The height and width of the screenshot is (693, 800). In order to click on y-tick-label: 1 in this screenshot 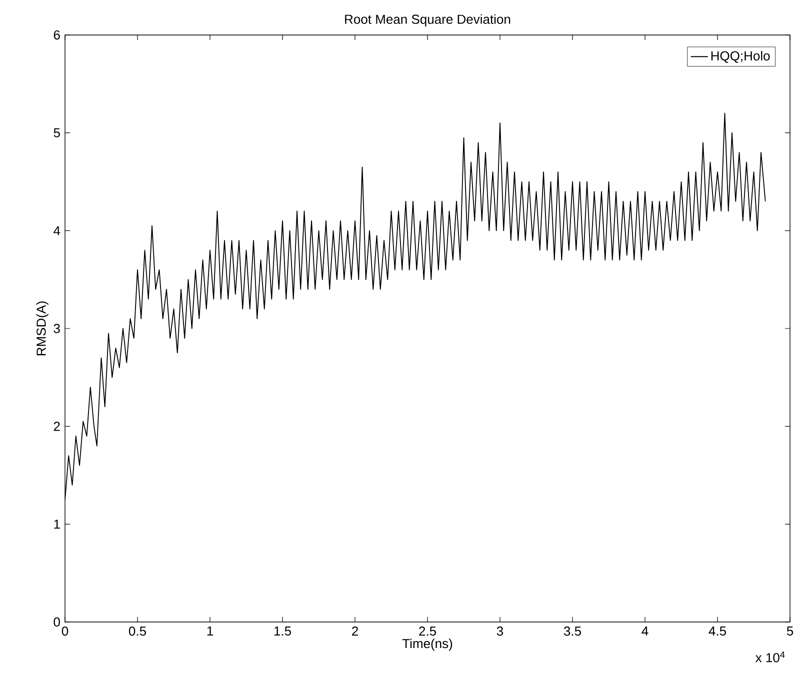, I will do `click(57, 524)`.